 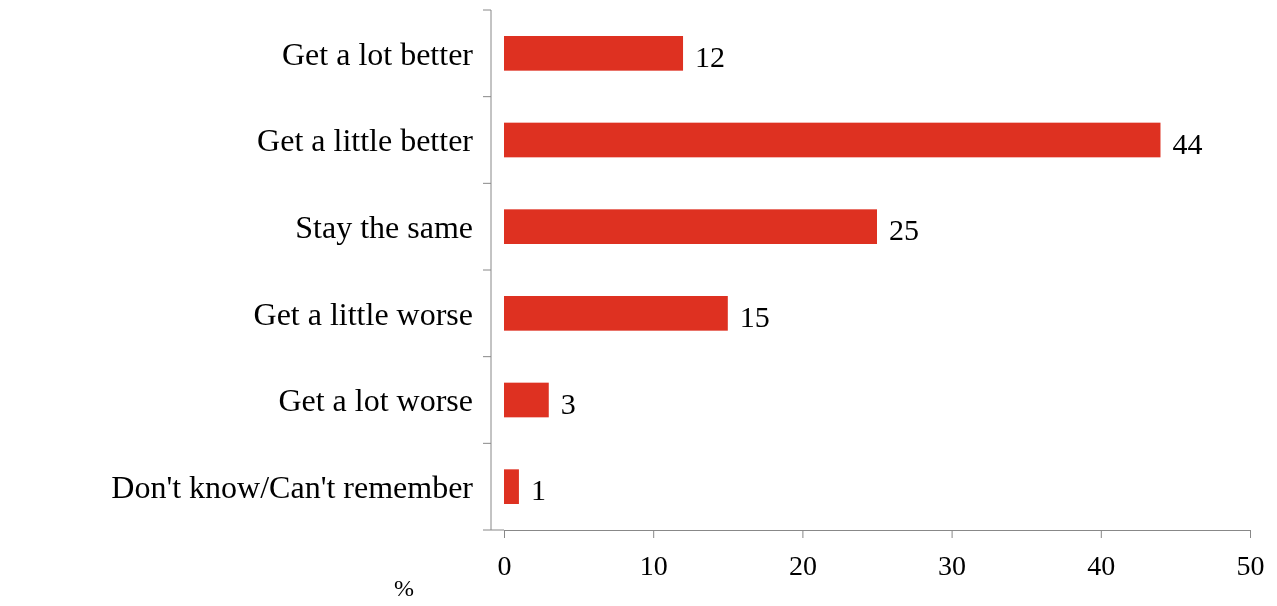 What do you see at coordinates (754, 316) in the screenshot?
I see `data-label: 15` at bounding box center [754, 316].